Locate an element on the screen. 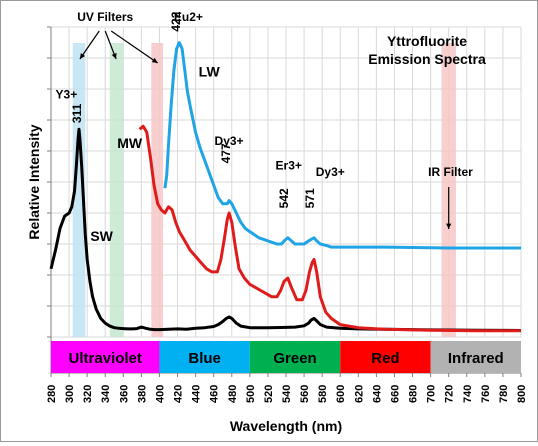 The height and width of the screenshot is (446, 538). x-tick-label: 360 is located at coordinates (124, 394).